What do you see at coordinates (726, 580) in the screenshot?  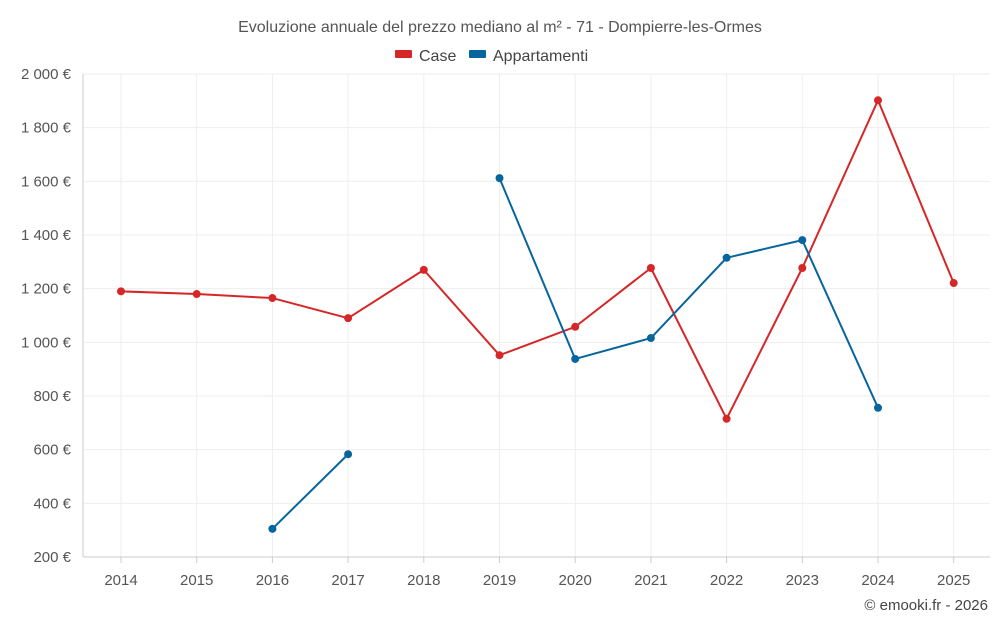 I see `x-tick-label: 2022` at bounding box center [726, 580].